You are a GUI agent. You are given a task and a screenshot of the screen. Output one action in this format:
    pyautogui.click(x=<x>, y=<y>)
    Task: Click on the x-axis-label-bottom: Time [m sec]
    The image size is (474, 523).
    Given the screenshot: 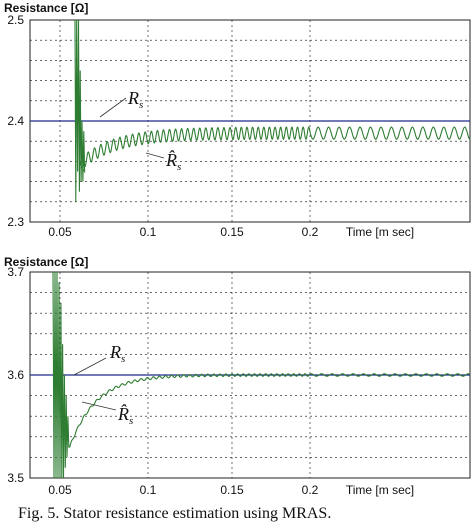 What is the action you would take?
    pyautogui.click(x=380, y=490)
    